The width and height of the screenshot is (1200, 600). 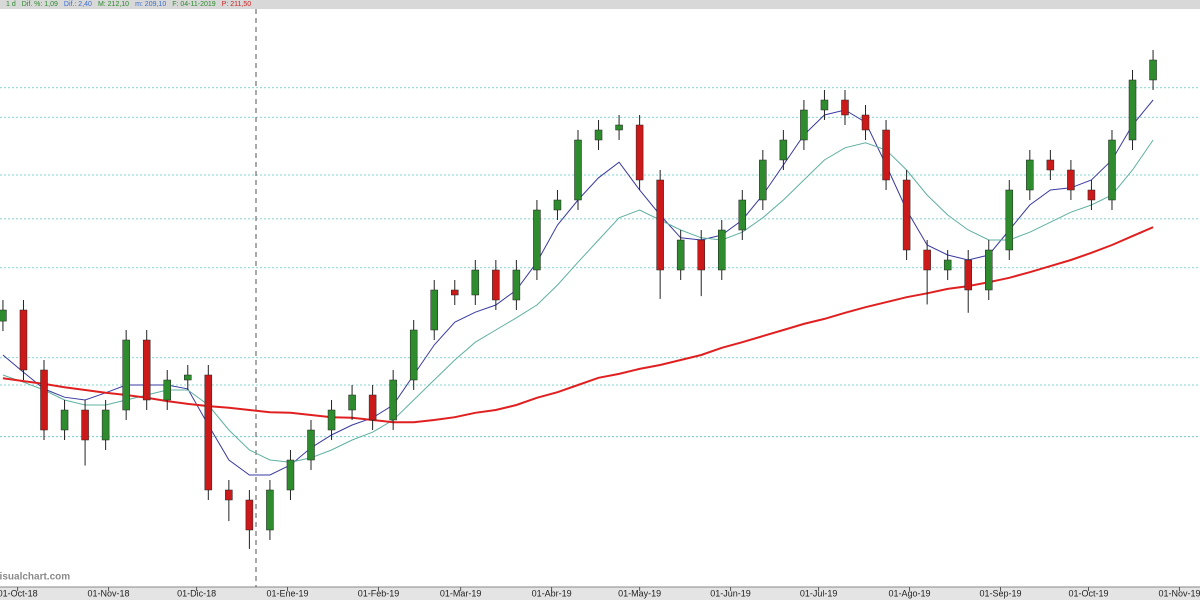 What do you see at coordinates (236, 4) in the screenshot?
I see `header-item: P: 211,50` at bounding box center [236, 4].